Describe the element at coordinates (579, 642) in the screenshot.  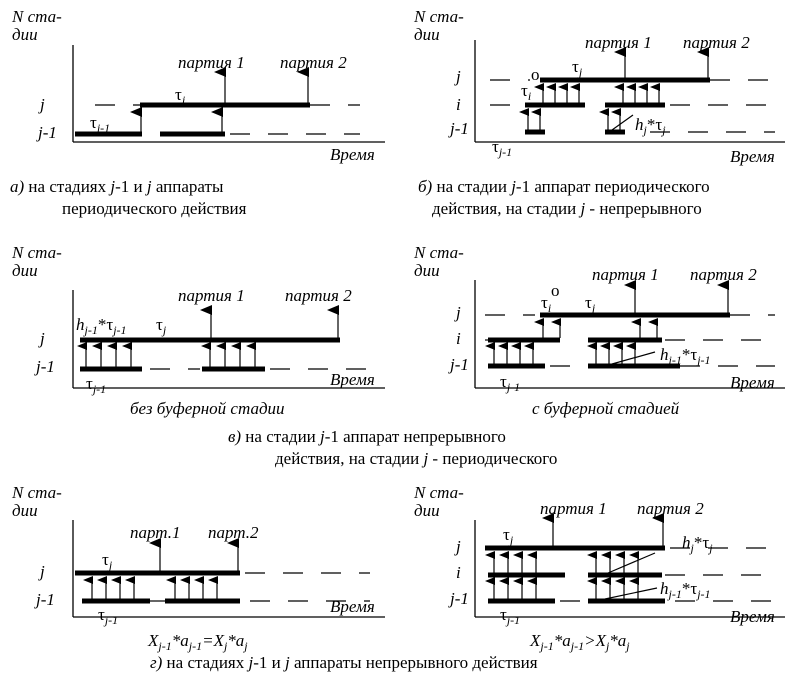
I see `equation-greater: Xj-1*aj-1>Xj*aj` at that location.